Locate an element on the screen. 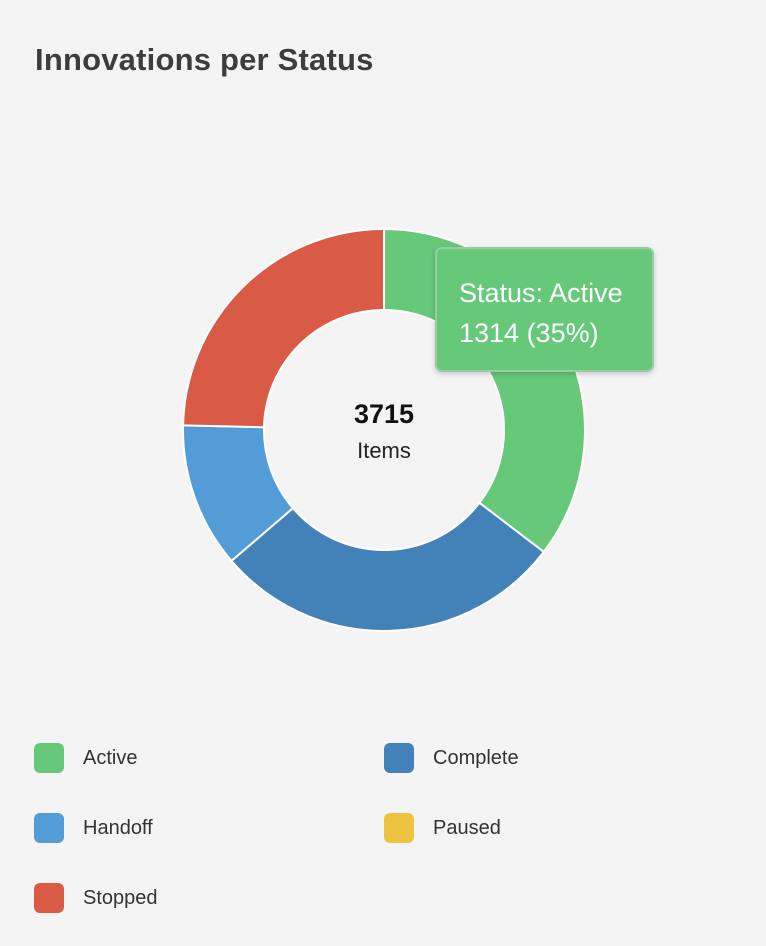 Image resolution: width=766 pixels, height=946 pixels. center-total: 3715 is located at coordinates (384, 414).